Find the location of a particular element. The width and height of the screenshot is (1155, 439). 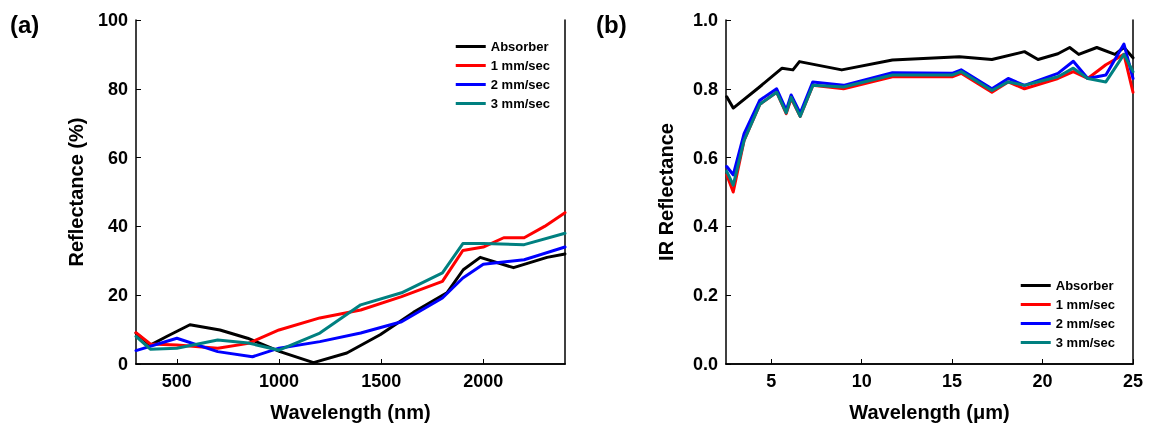

y-tick-label: 0.6 is located at coordinates (705, 157).